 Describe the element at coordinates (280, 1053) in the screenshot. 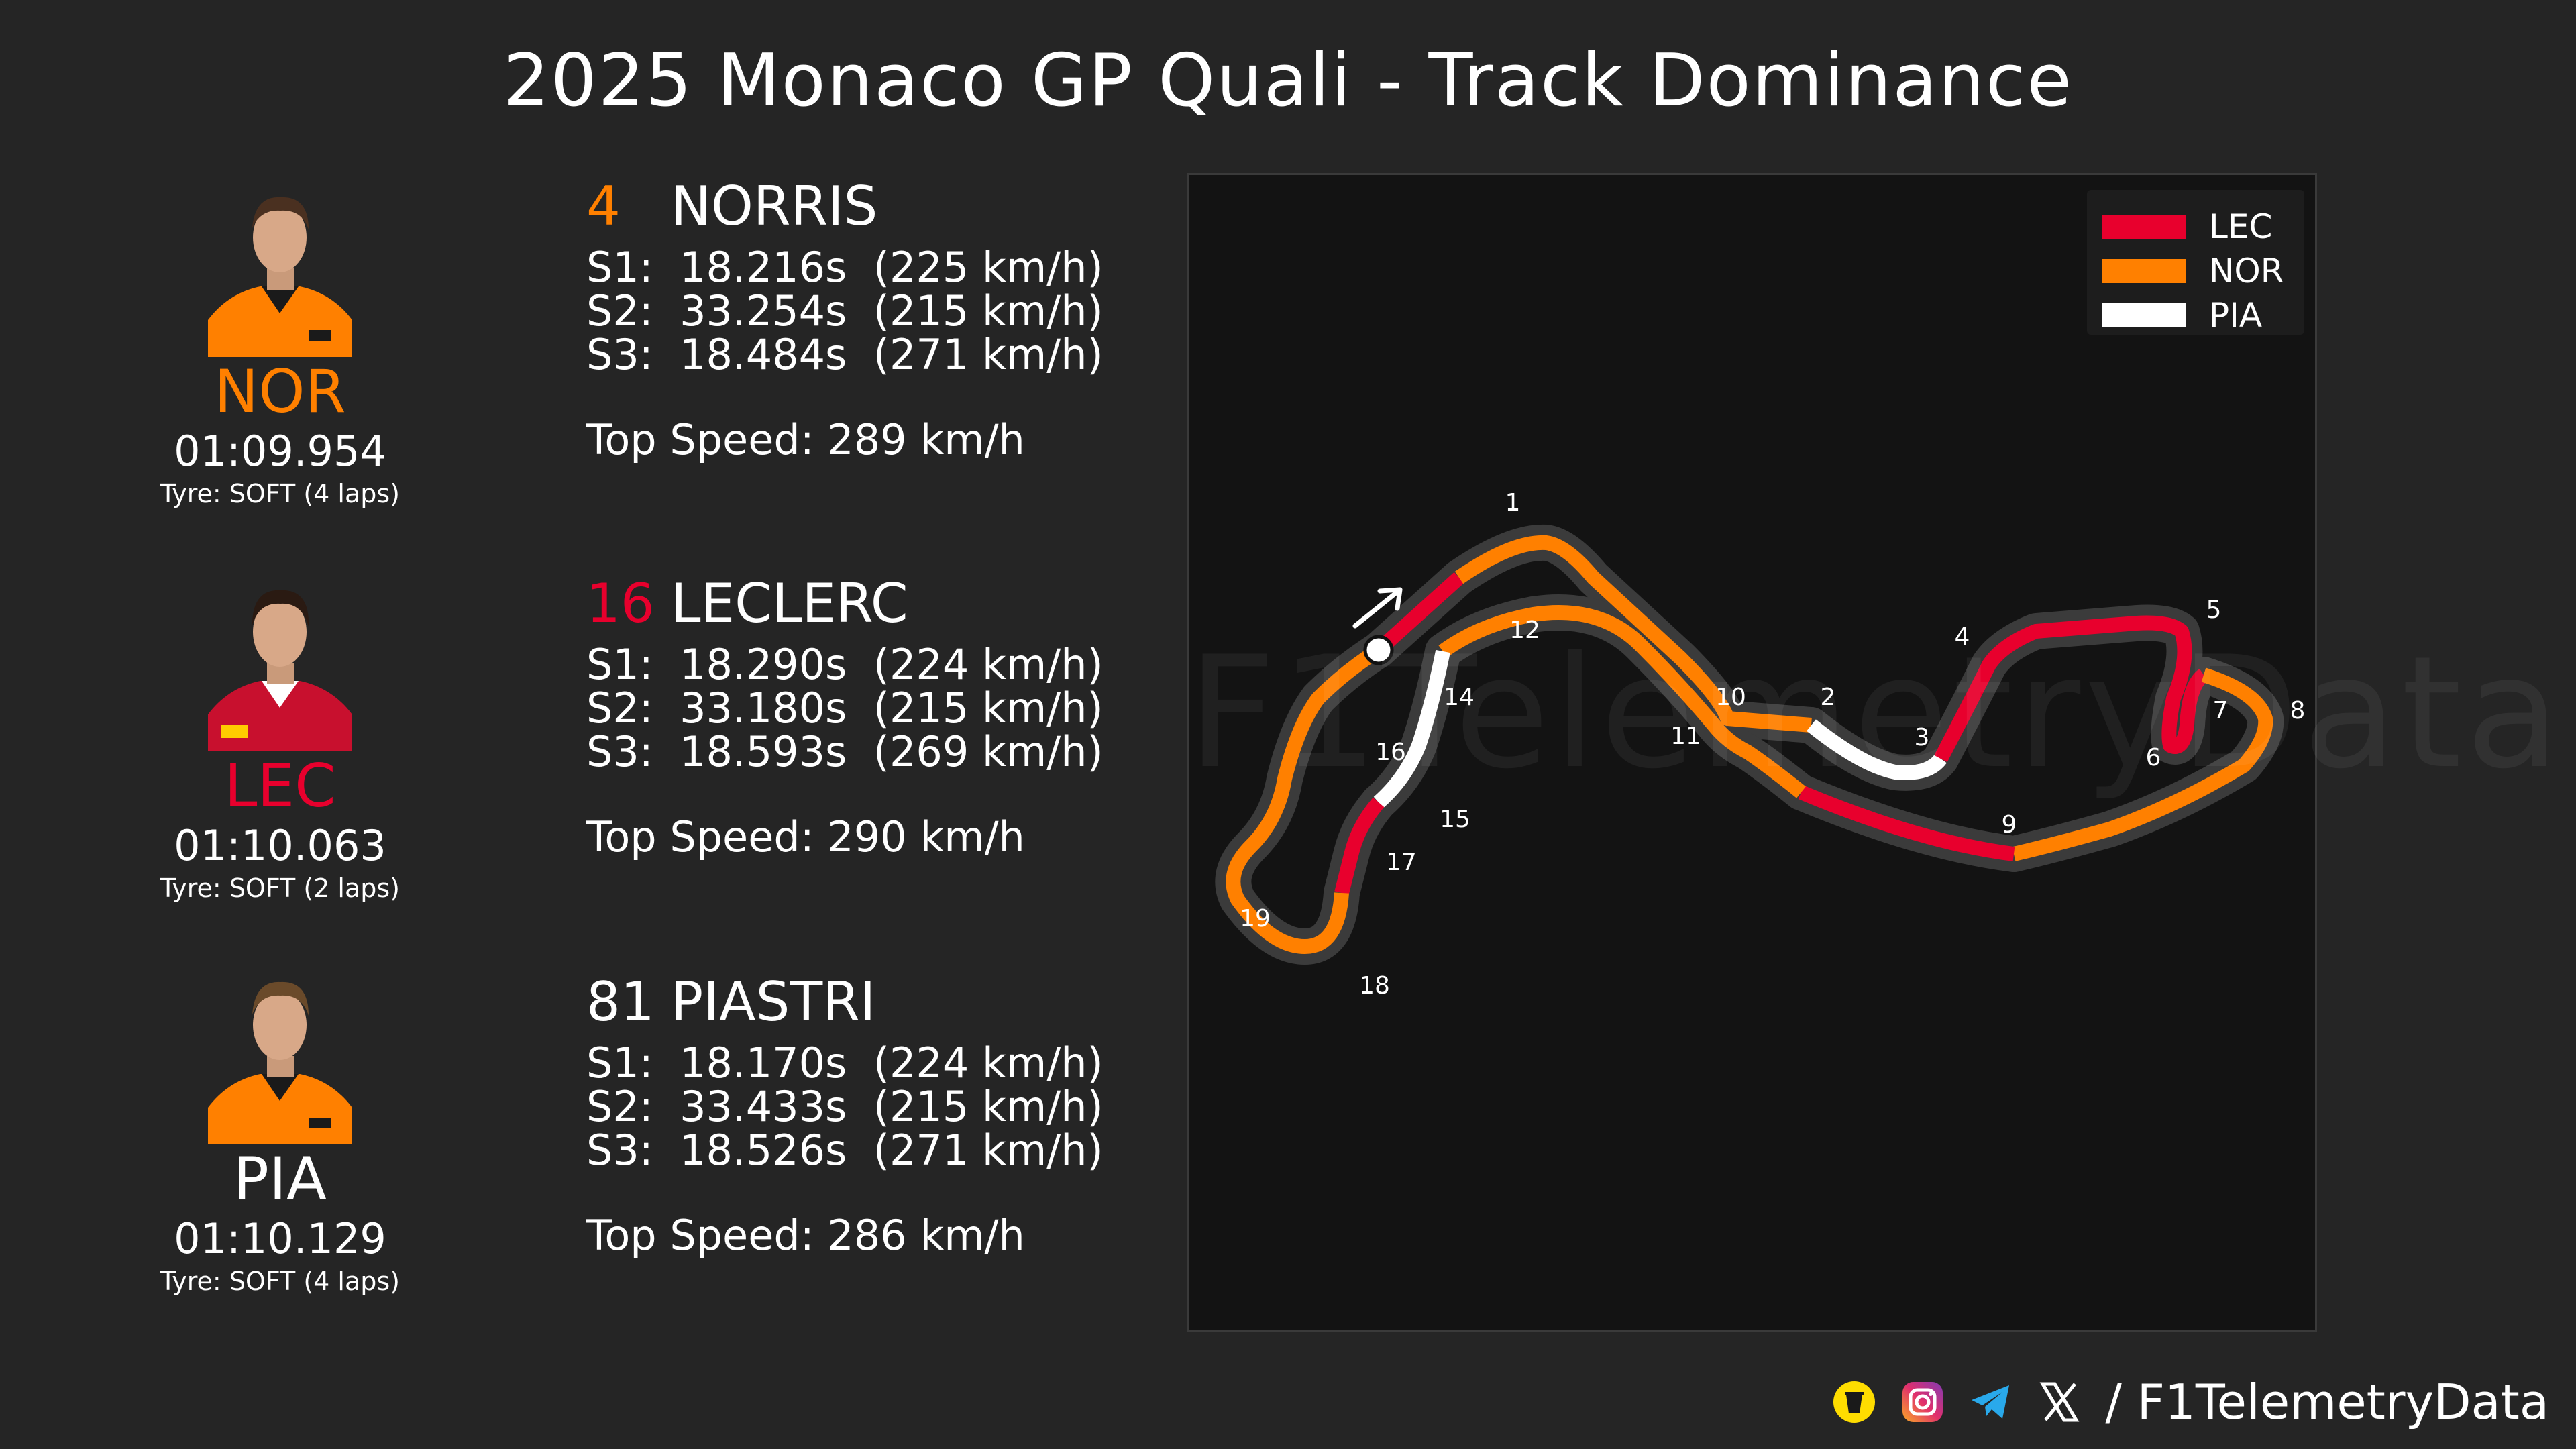

I see `driver-photo-pia` at that location.